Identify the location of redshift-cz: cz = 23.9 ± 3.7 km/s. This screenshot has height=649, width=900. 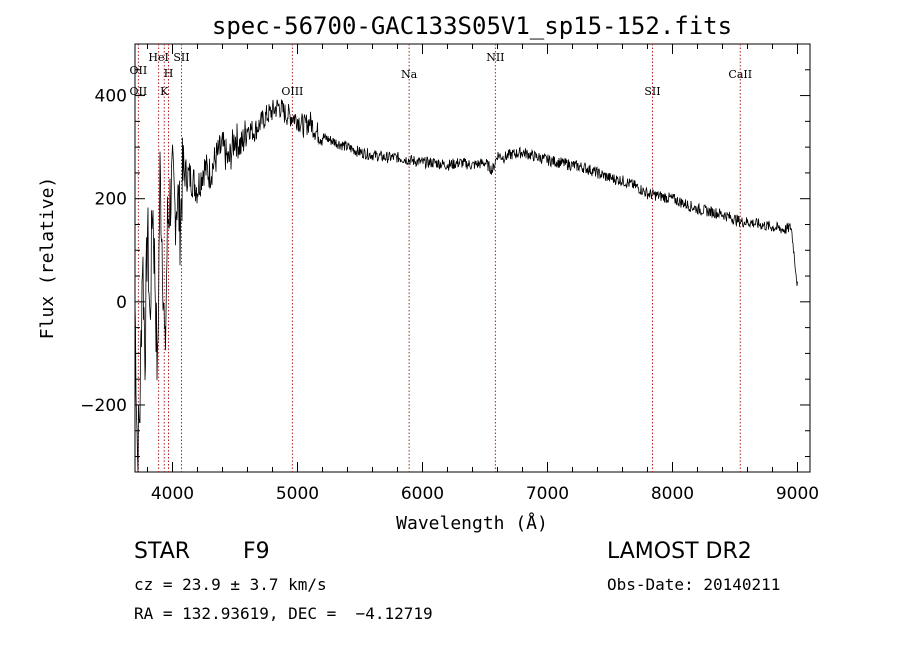
(230, 584).